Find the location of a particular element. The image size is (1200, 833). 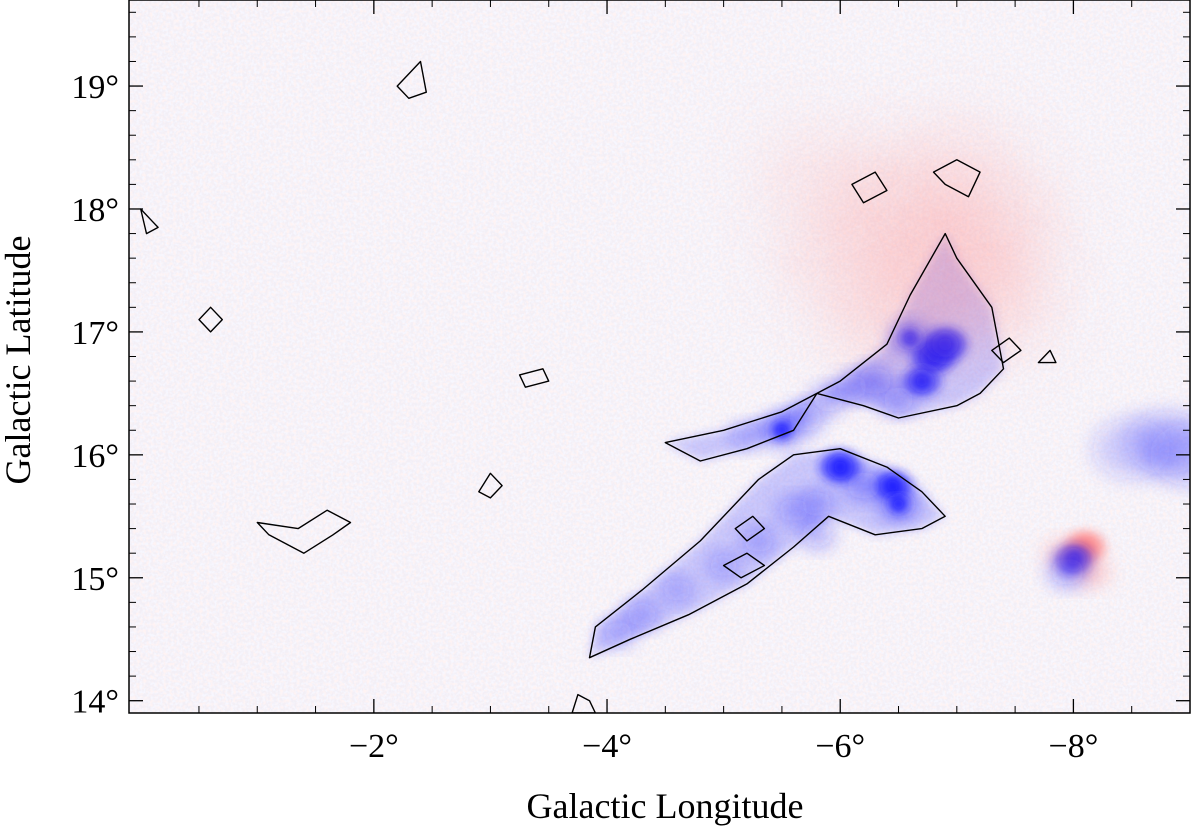

feature-north-diffuse is located at coordinates (907, 243).